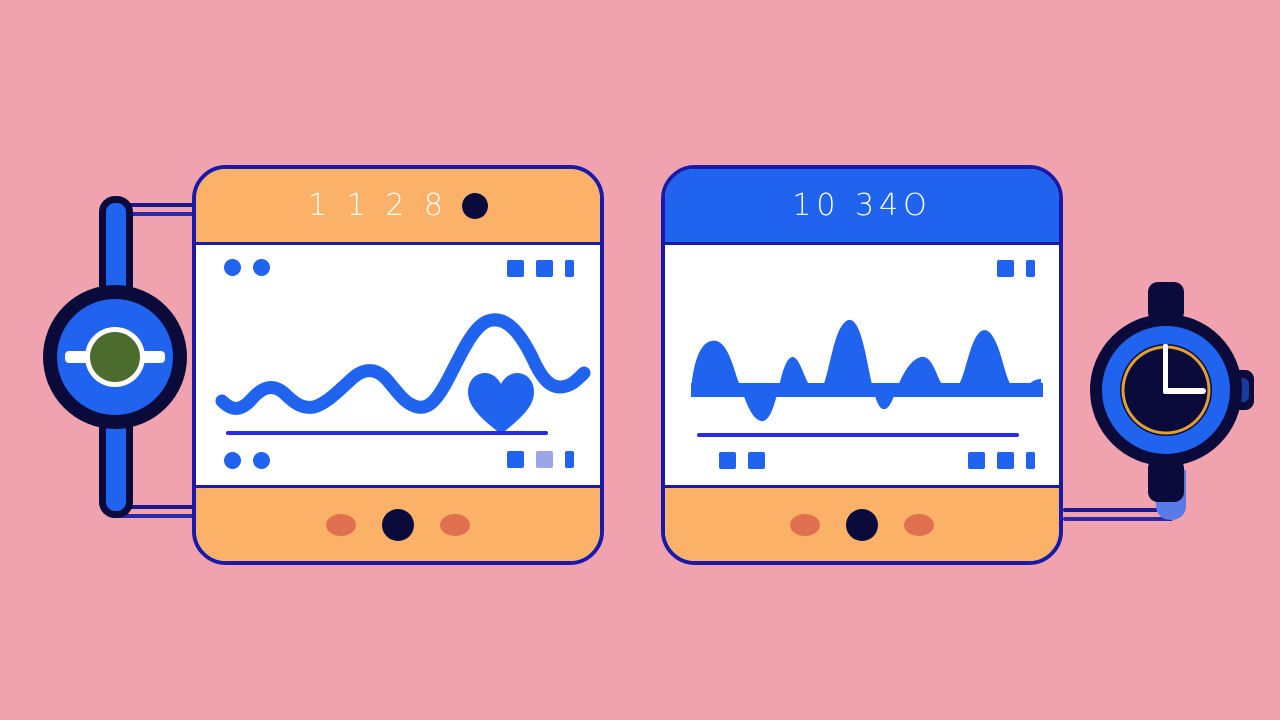  What do you see at coordinates (858, 435) in the screenshot?
I see `right-screen-baseline` at bounding box center [858, 435].